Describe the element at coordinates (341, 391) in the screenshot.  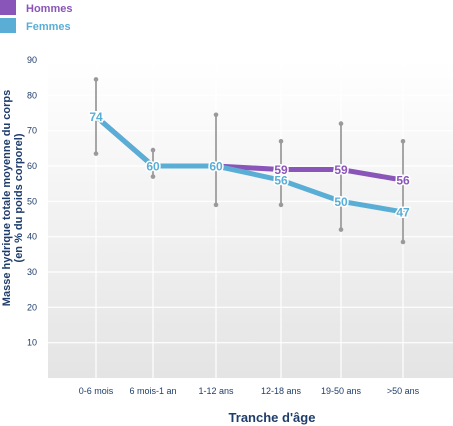
I see `x-tick-label: 19-50 ans` at that location.